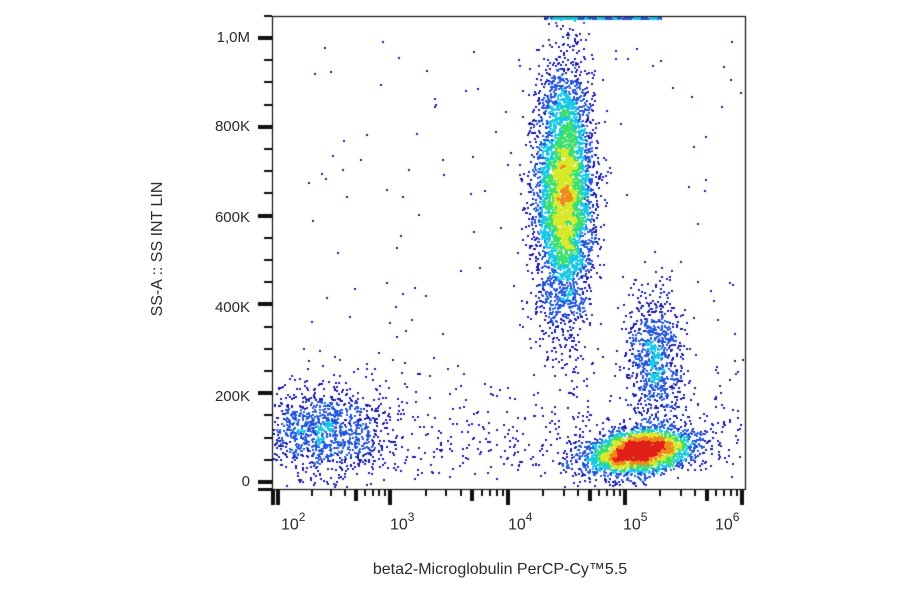 The height and width of the screenshot is (594, 900). I want to click on x-tick-exponent: 3, so click(411, 517).